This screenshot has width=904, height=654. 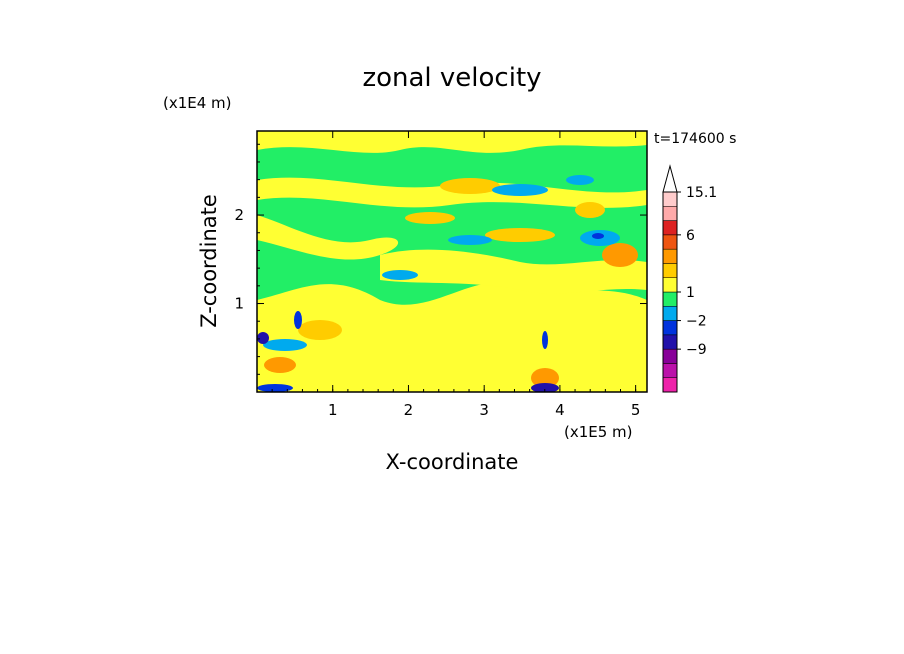 I want to click on colorbar-tick-label: −9, so click(x=696, y=350).